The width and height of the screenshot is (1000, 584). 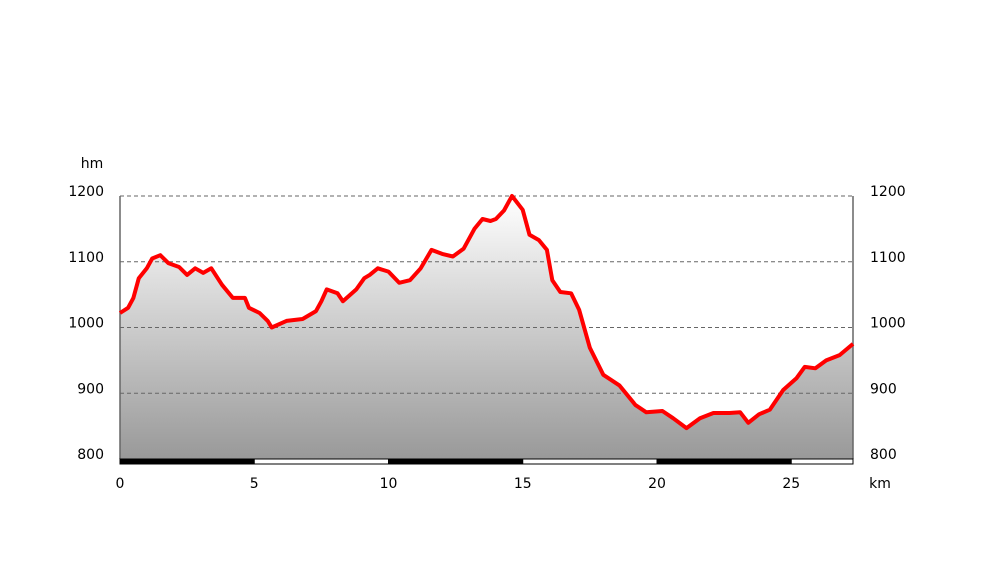 What do you see at coordinates (883, 389) in the screenshot?
I see `y2-tick-label: 900` at bounding box center [883, 389].